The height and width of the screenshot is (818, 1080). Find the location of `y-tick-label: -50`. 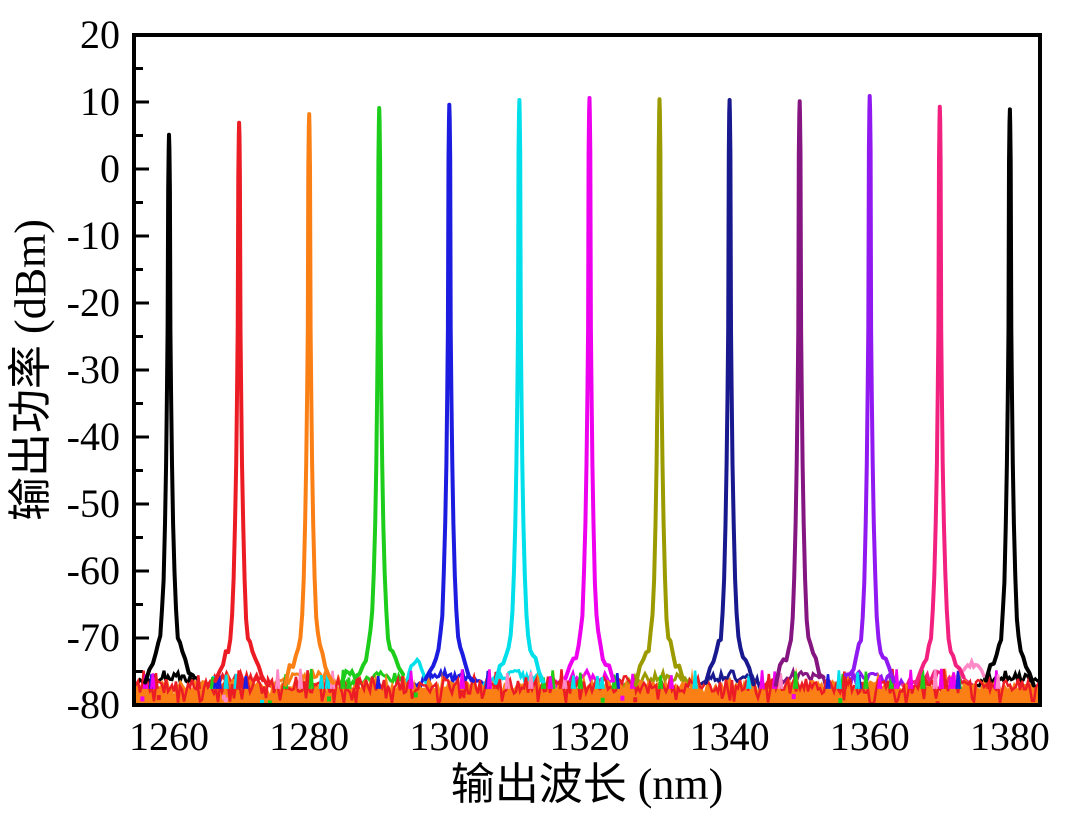

y-tick-label: -50 is located at coordinates (93, 503).